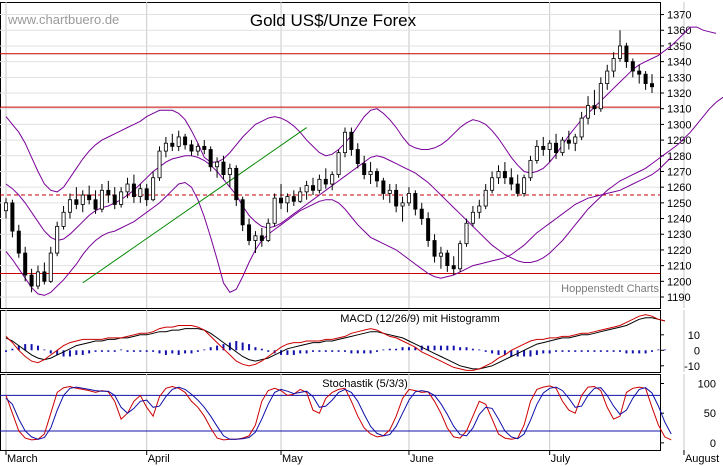 The width and height of the screenshot is (723, 466). What do you see at coordinates (679, 47) in the screenshot?
I see `ytick-label-1350: 1350` at bounding box center [679, 47].